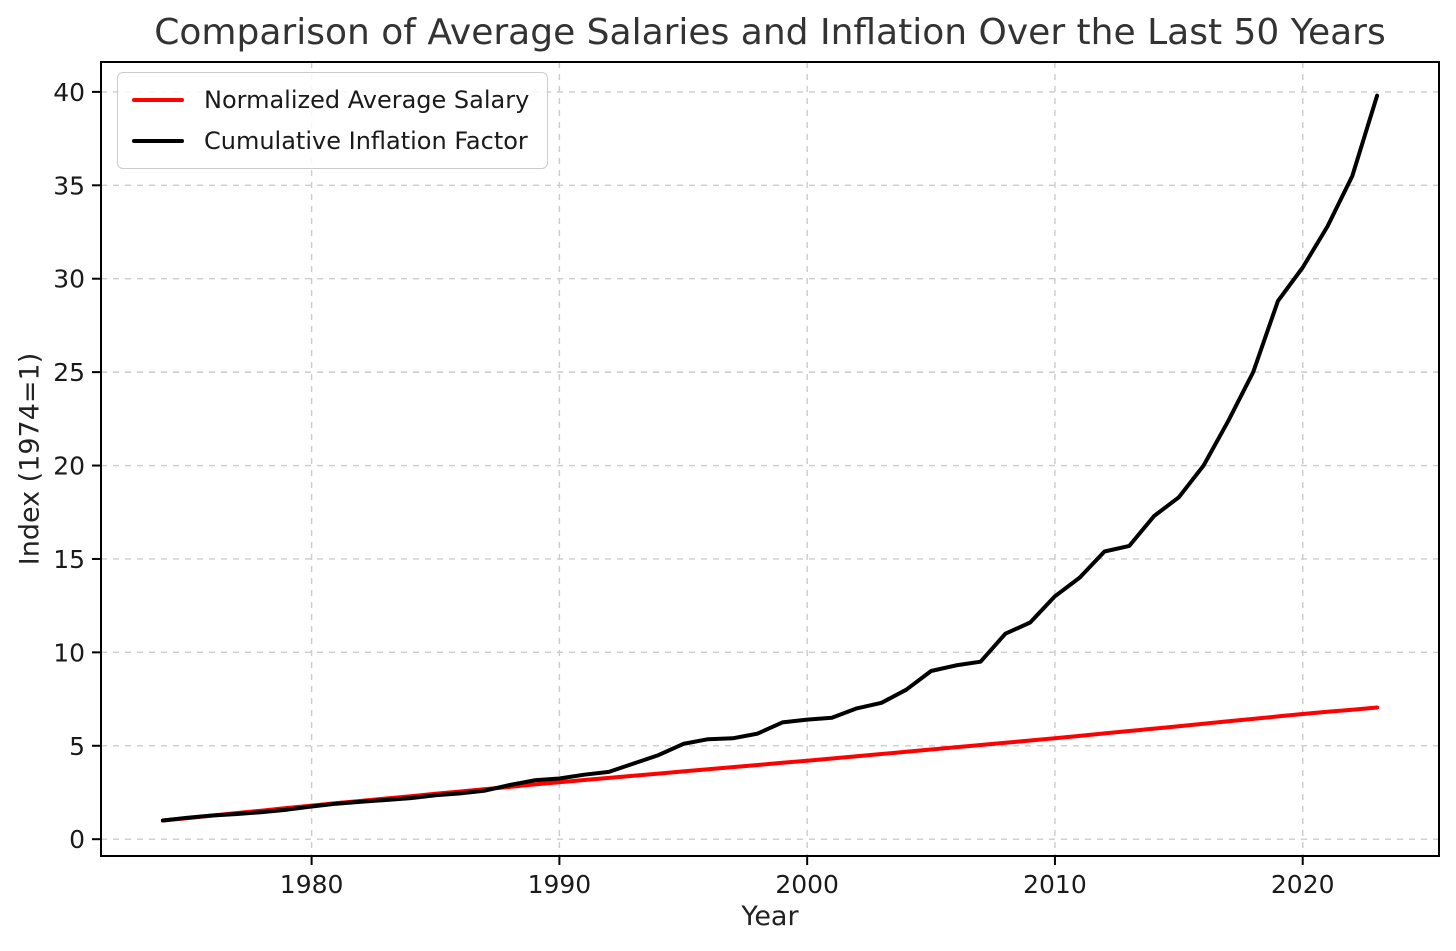 The image size is (1456, 951). What do you see at coordinates (69, 92) in the screenshot?
I see `y-tick-label-40: 40` at bounding box center [69, 92].